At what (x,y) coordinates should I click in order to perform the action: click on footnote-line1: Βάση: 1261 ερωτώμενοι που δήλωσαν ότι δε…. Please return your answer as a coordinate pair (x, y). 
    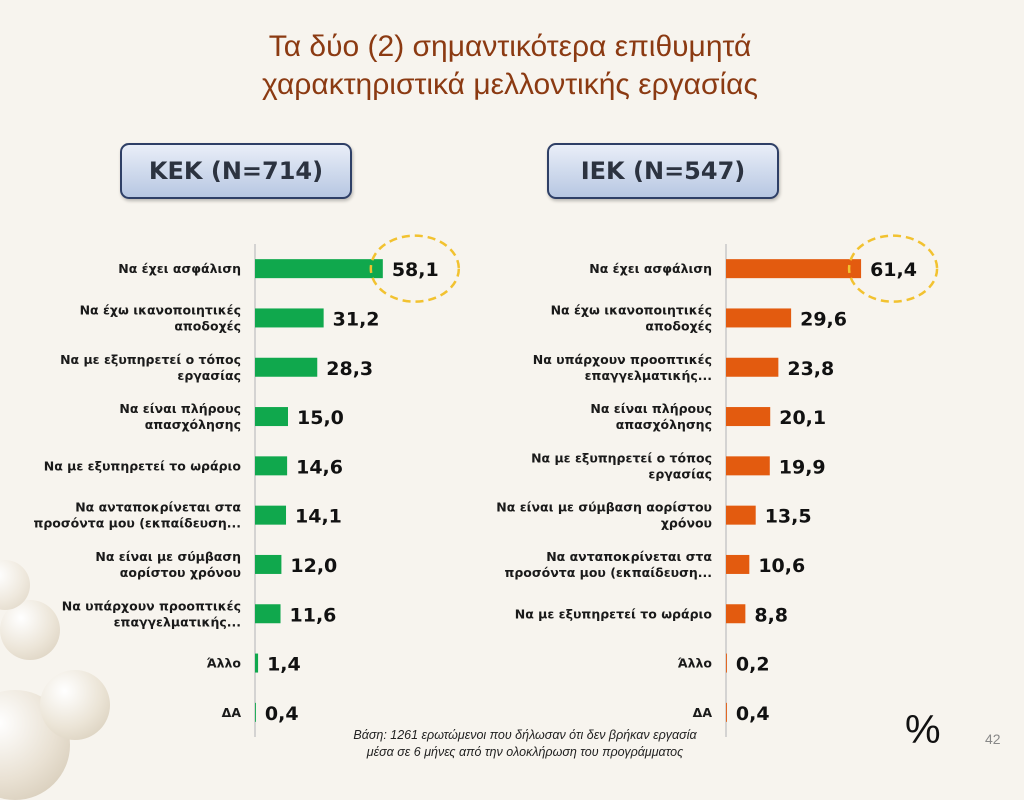
    Looking at the image, I should click on (525, 735).